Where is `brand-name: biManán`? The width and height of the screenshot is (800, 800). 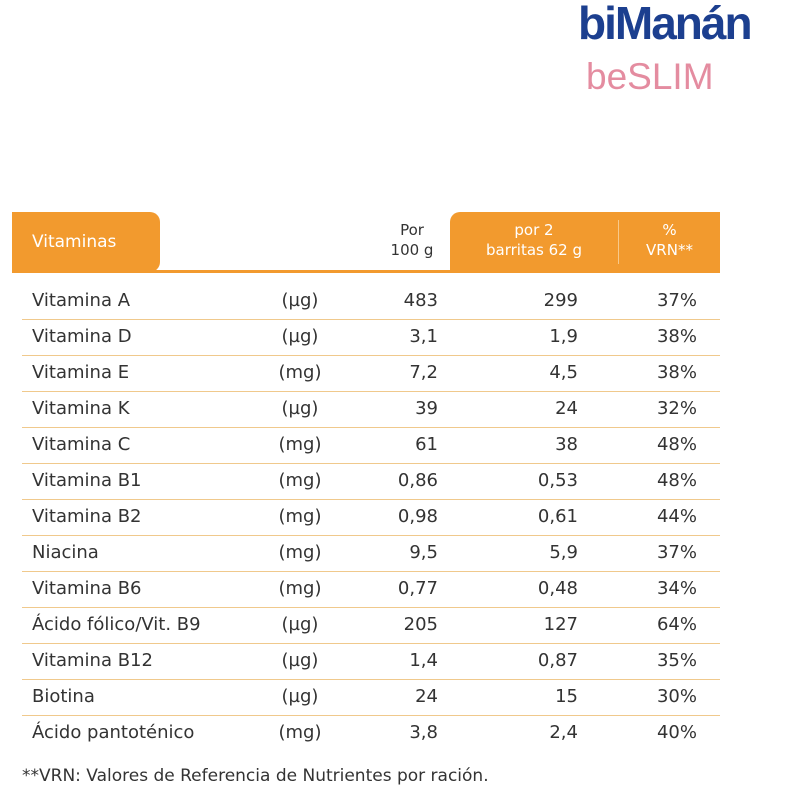
brand-name: biManán is located at coordinates (665, 24).